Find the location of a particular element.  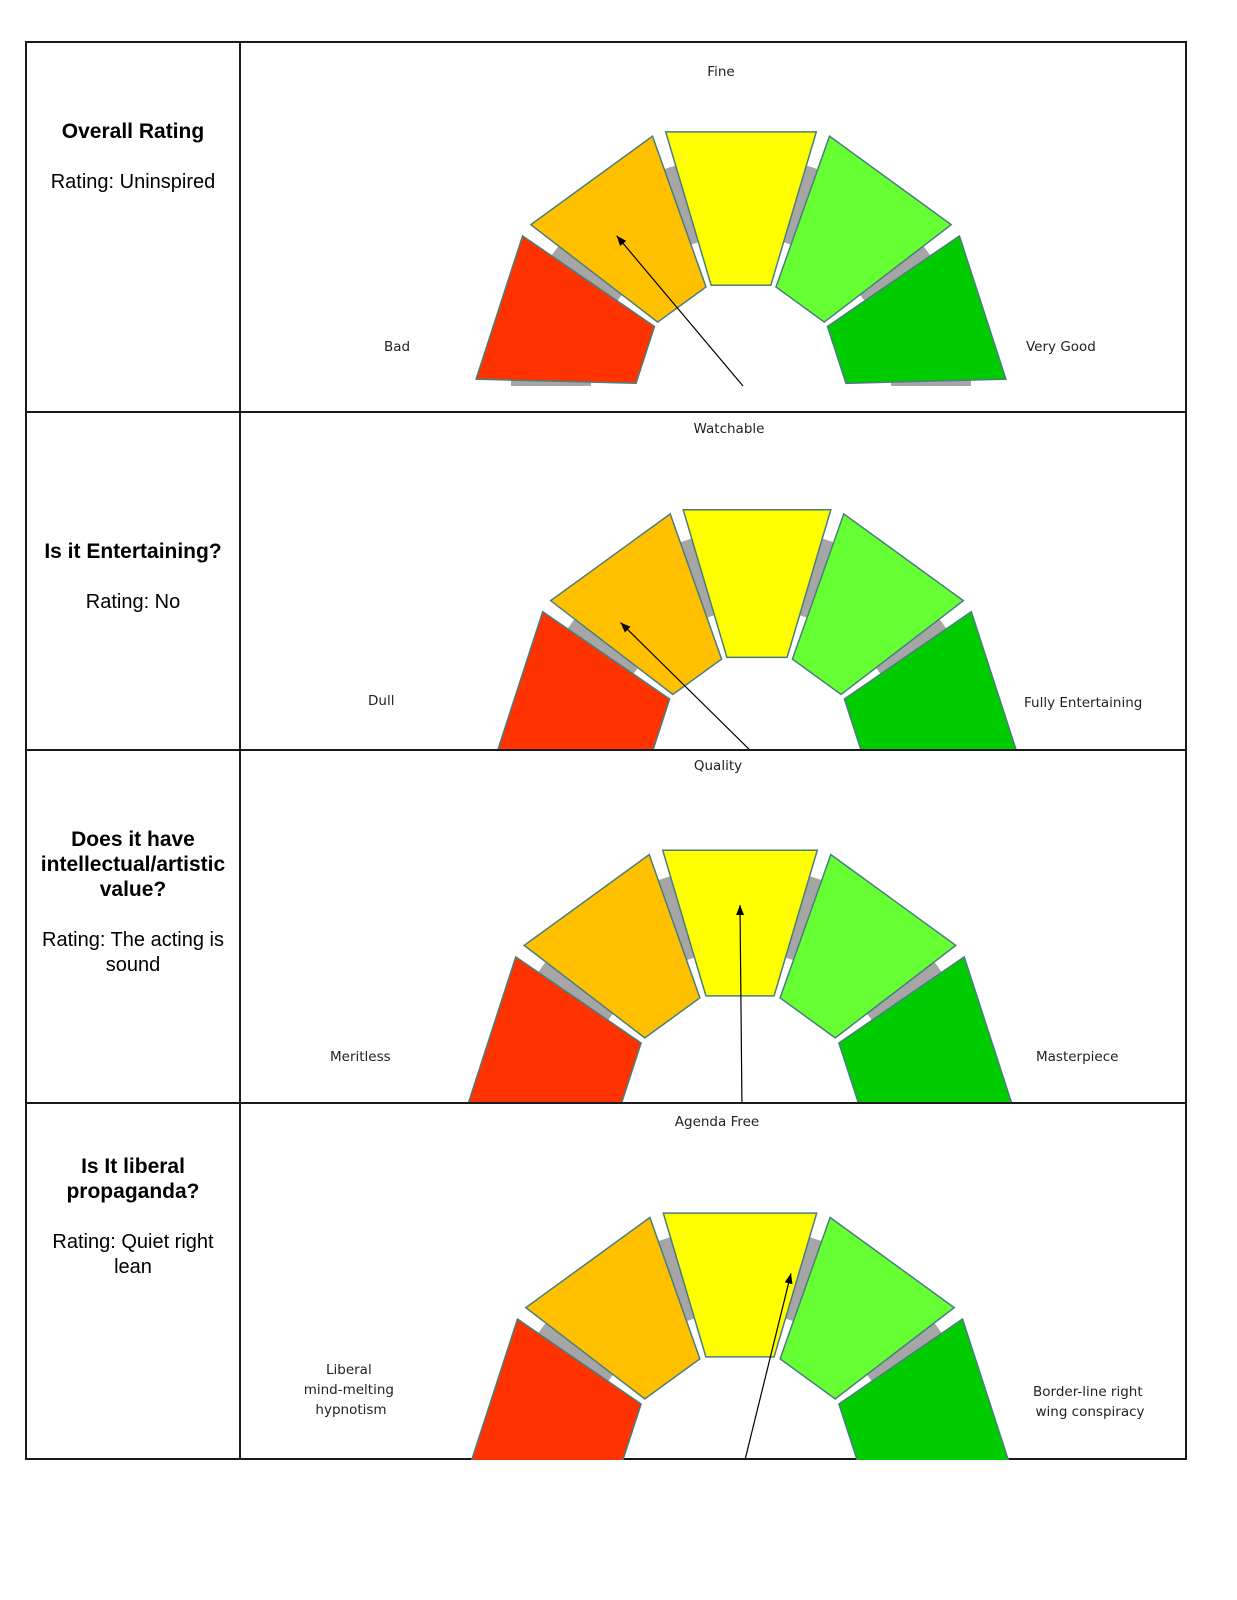

row-4-top-label: Agenda Free is located at coordinates (717, 1122).